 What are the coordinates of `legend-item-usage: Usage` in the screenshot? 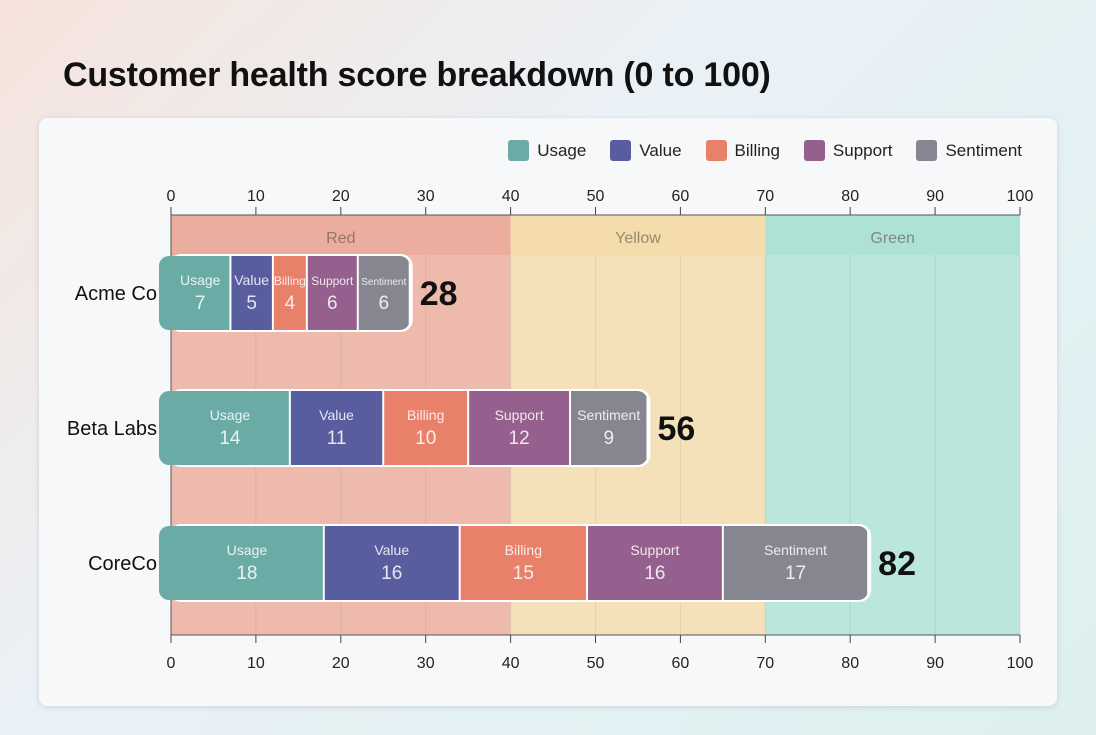 It's located at (547, 150).